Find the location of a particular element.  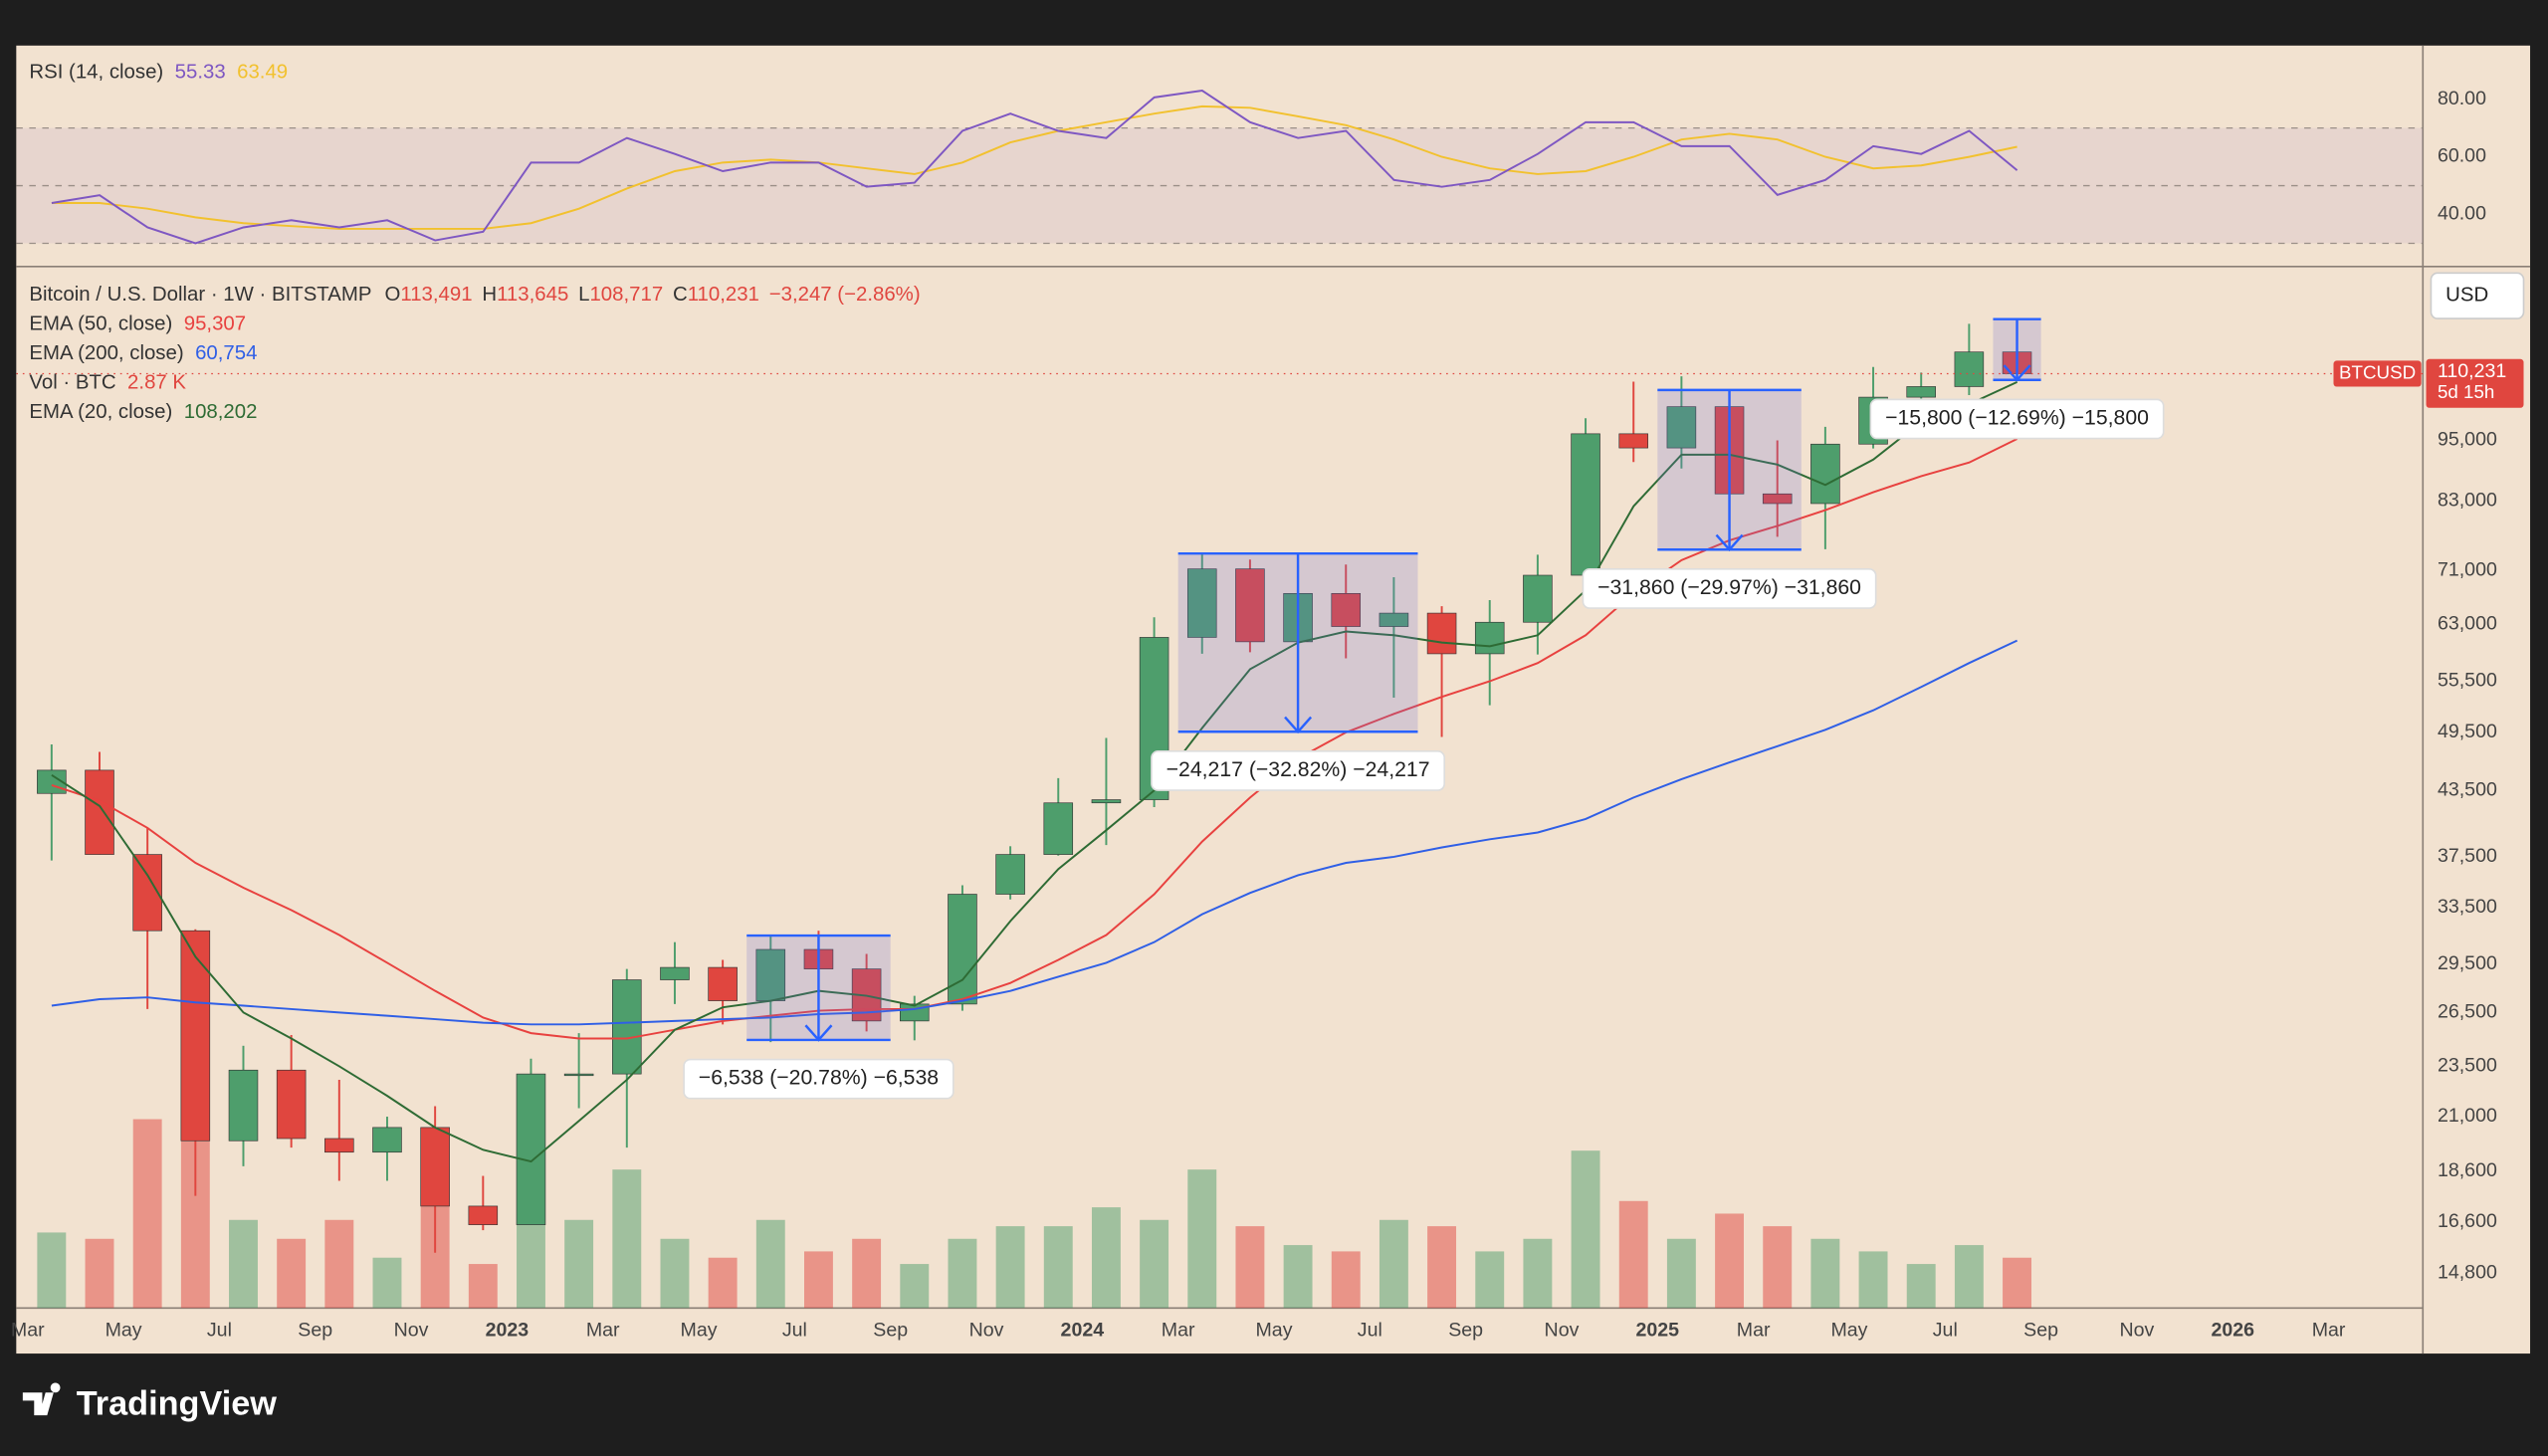

time-tick-label: May is located at coordinates (1848, 1330).